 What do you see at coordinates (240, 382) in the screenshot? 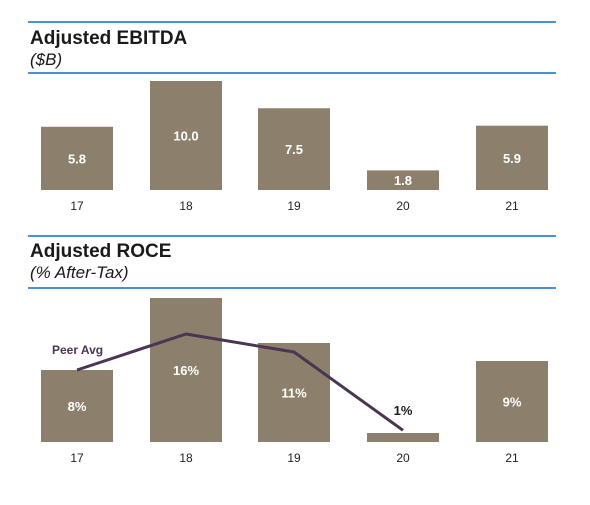
I see `roce-peer-avg-line` at bounding box center [240, 382].